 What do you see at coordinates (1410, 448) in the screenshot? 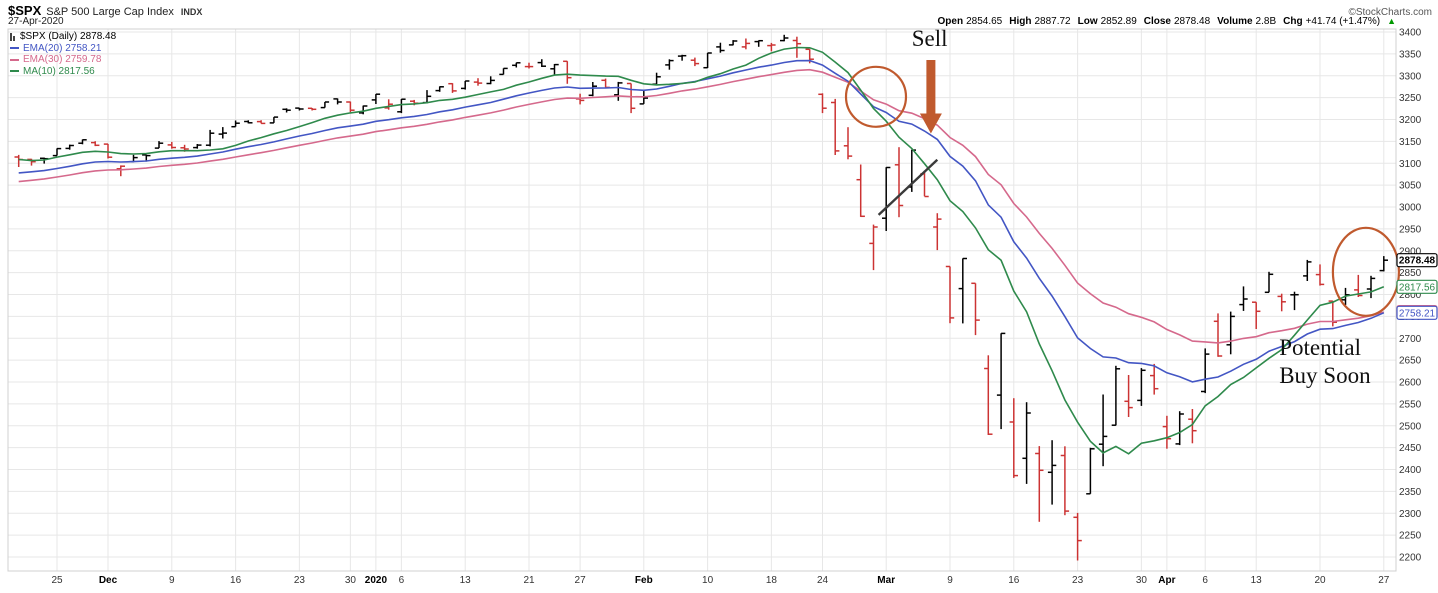
I see `y-axis-label: 2450` at bounding box center [1410, 448].